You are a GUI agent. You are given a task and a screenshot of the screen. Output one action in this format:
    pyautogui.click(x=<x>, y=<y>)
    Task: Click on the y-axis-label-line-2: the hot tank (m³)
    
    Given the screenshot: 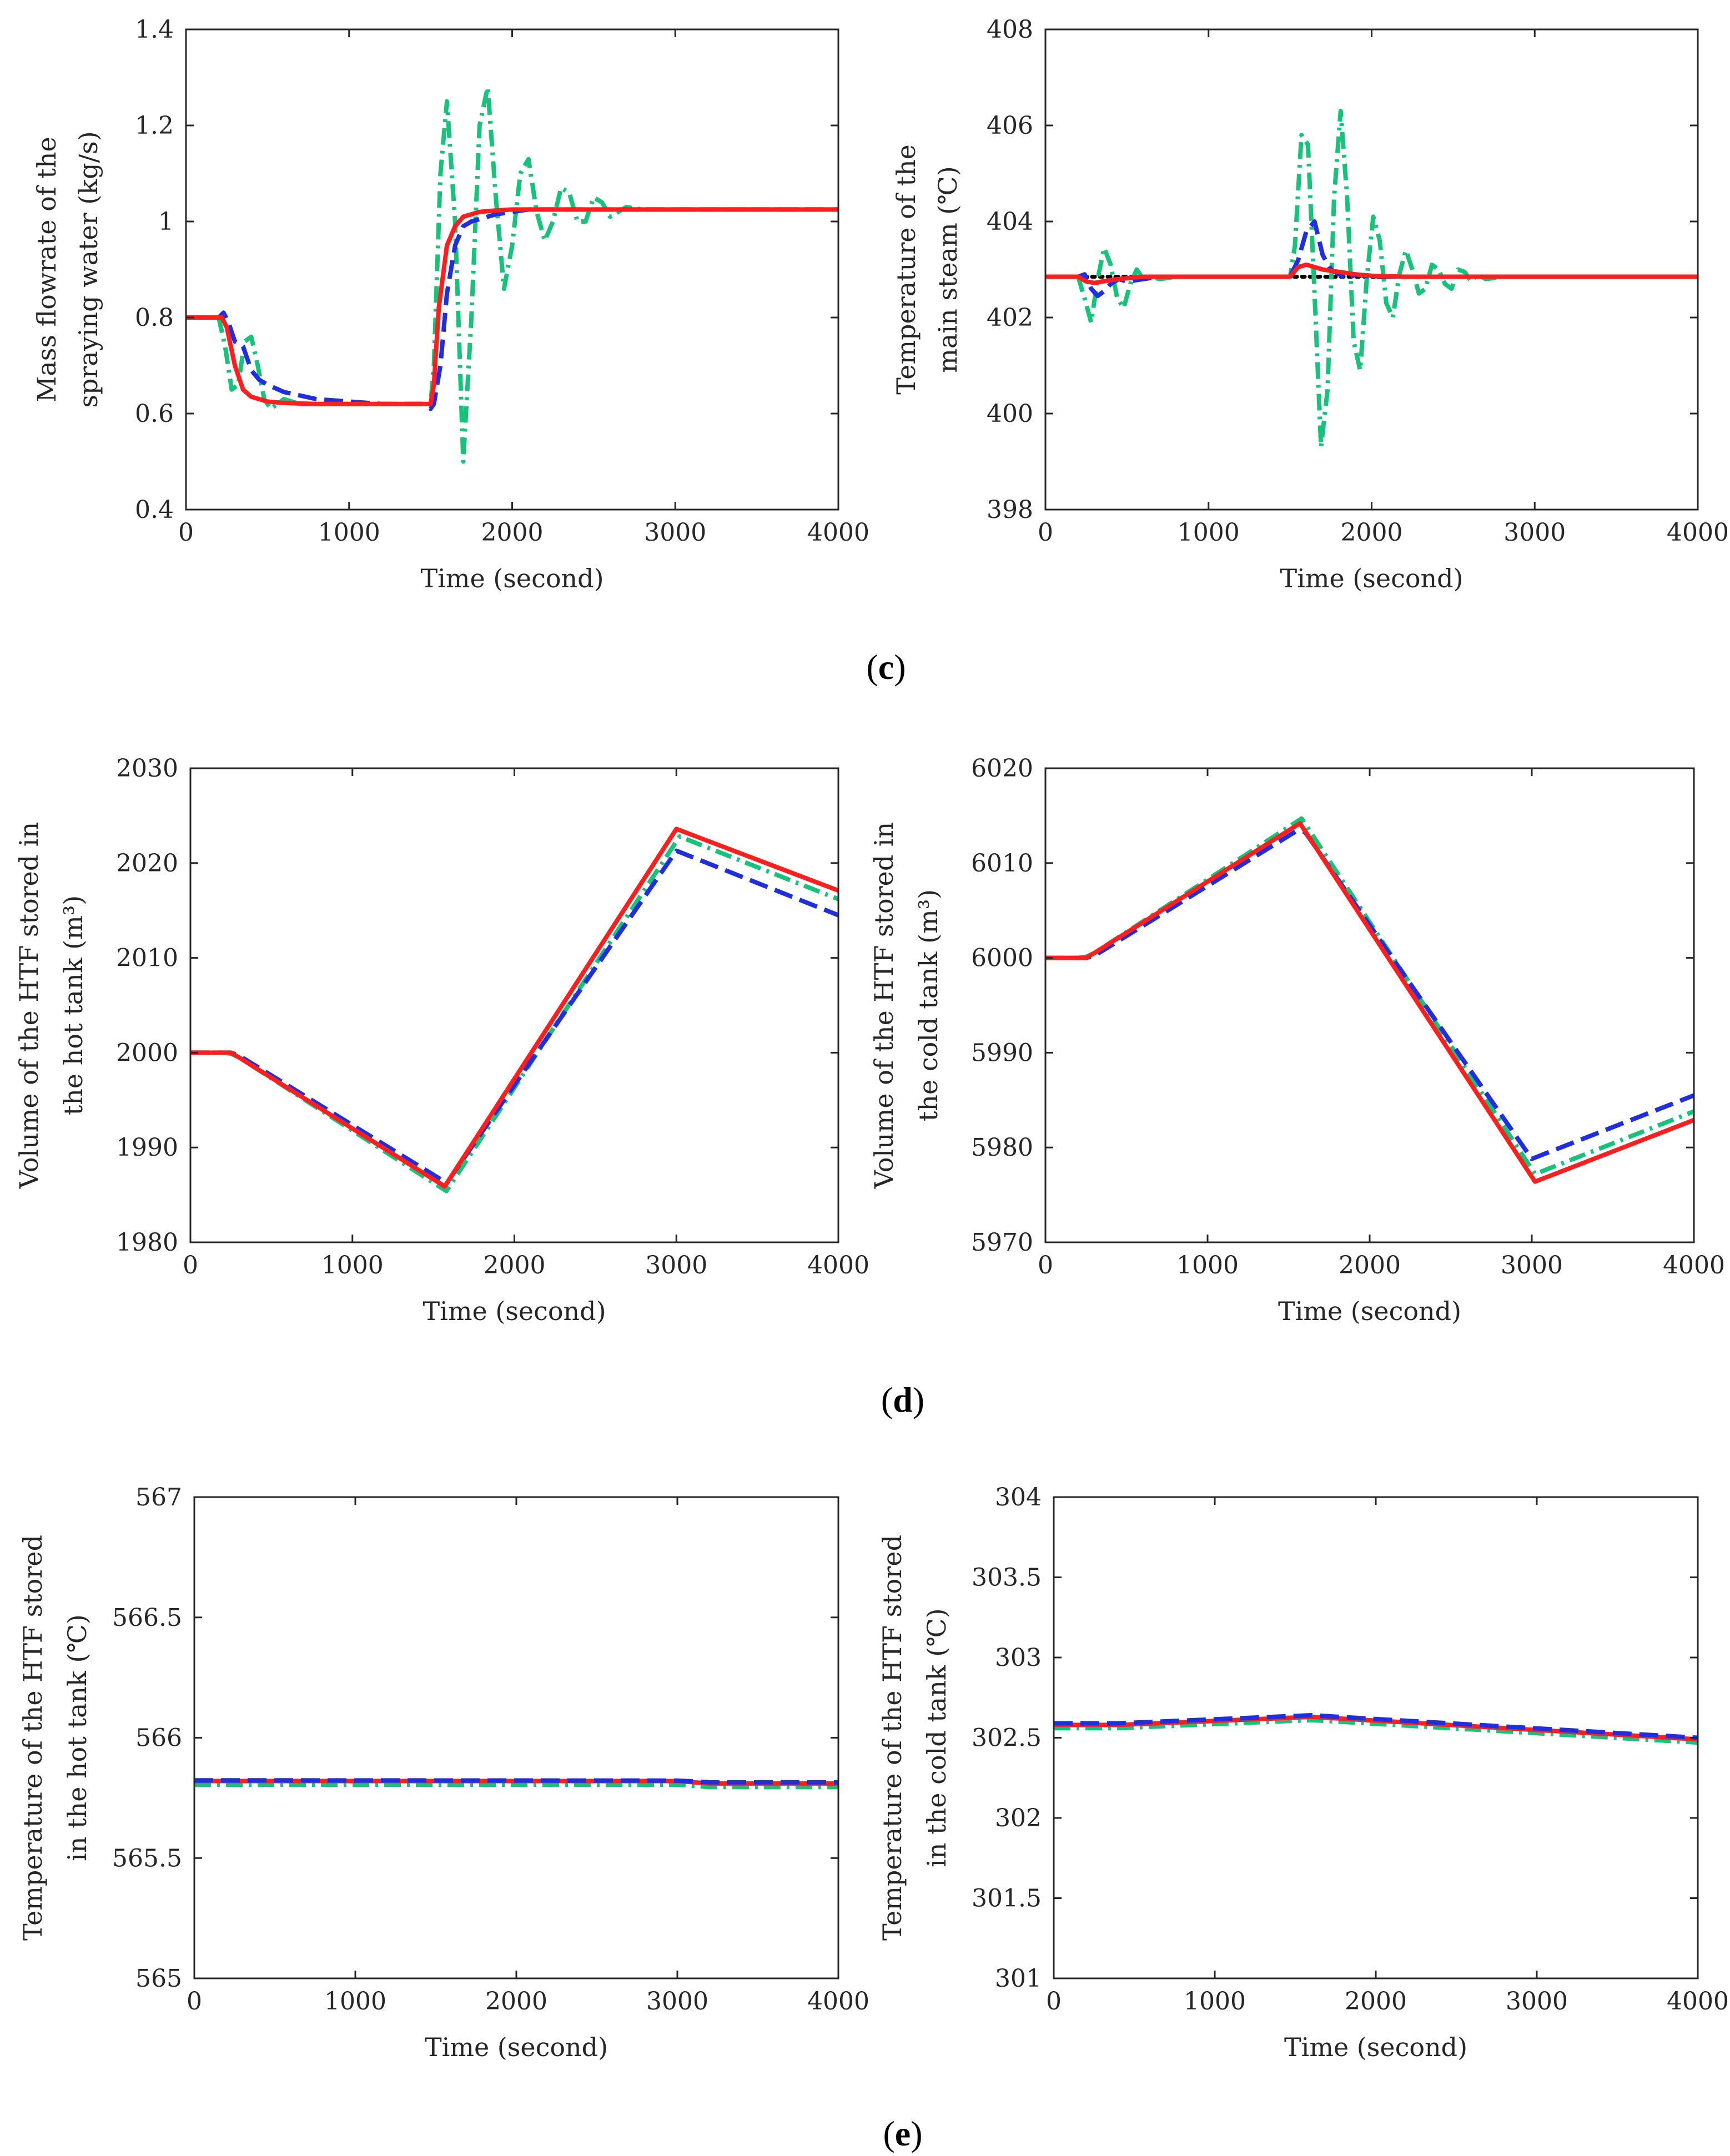 What is the action you would take?
    pyautogui.click(x=73, y=1005)
    